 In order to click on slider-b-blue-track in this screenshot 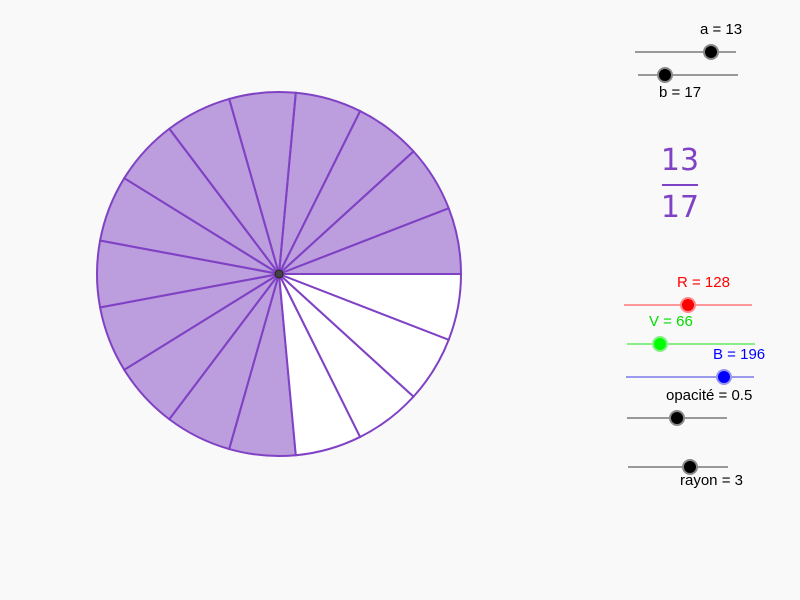, I will do `click(690, 377)`.